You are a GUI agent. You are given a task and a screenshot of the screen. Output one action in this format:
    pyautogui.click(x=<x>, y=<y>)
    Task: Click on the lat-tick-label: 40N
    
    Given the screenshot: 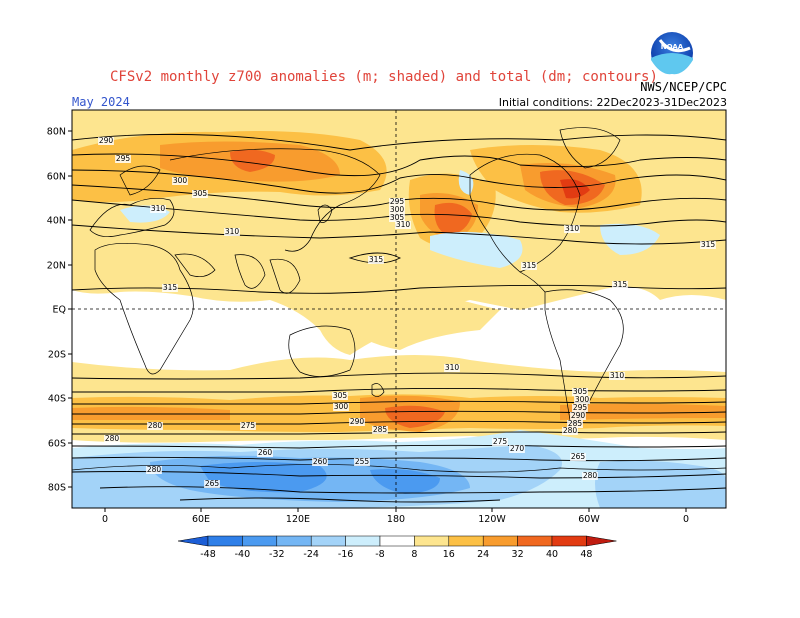 What is the action you would take?
    pyautogui.click(x=56, y=221)
    